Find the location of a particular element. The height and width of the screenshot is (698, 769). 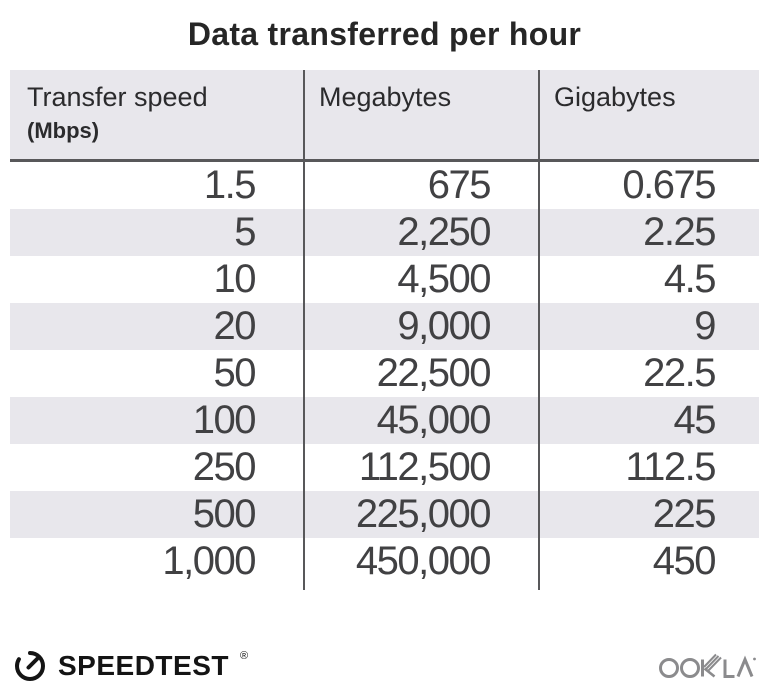

ookla-logo is located at coordinates (708, 666).